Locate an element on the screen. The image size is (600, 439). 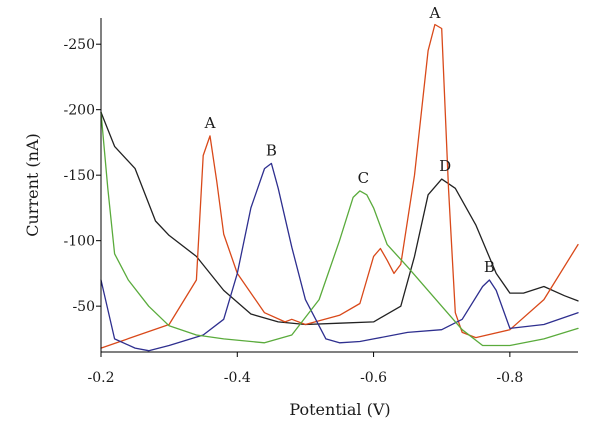
y-tick-label: -200 is located at coordinates (79, 111).